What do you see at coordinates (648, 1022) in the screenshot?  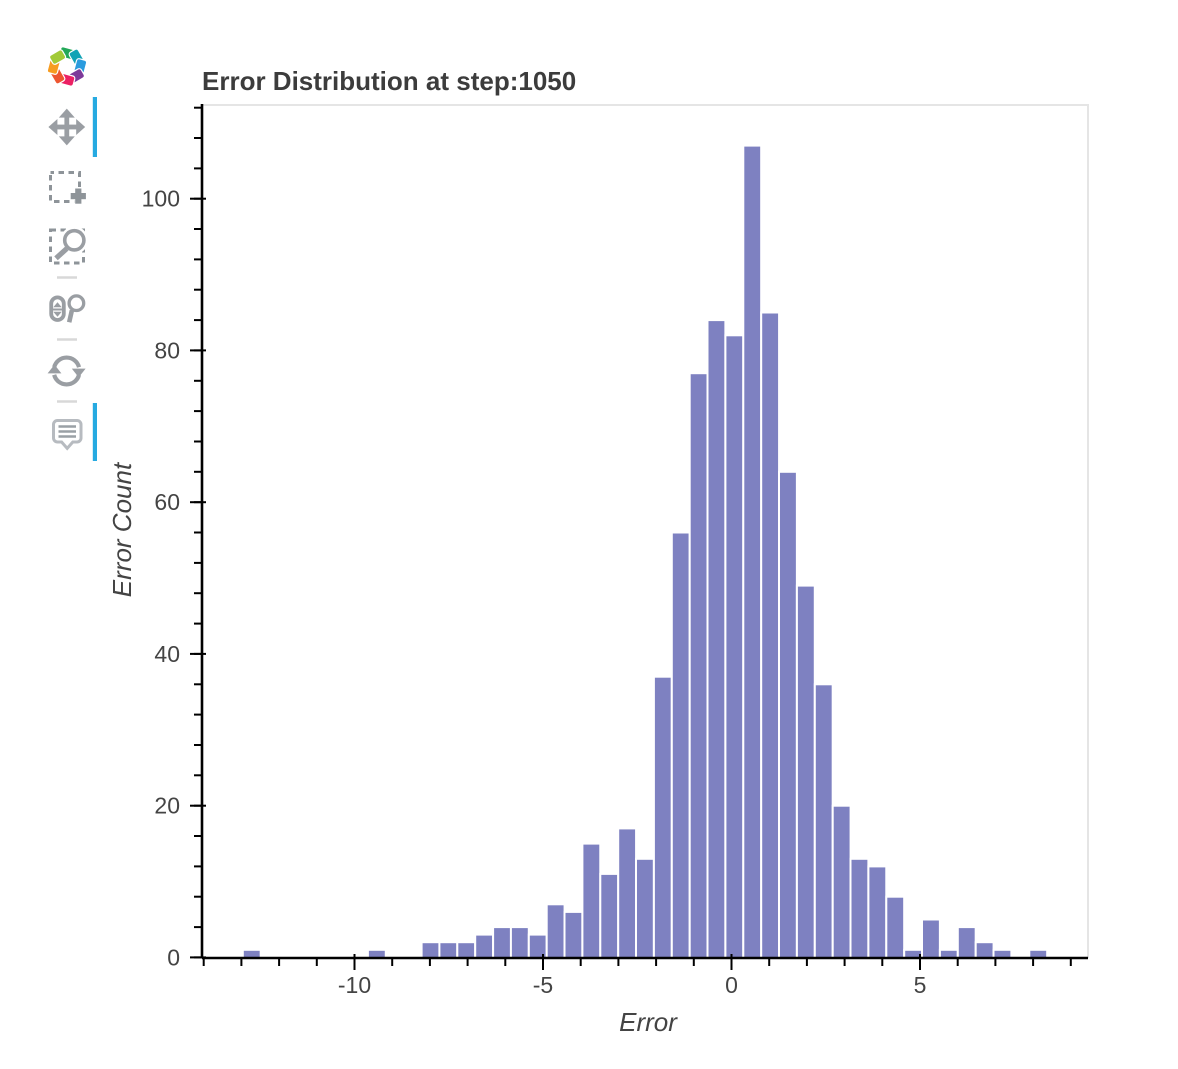 I see `svg-text: Error` at bounding box center [648, 1022].